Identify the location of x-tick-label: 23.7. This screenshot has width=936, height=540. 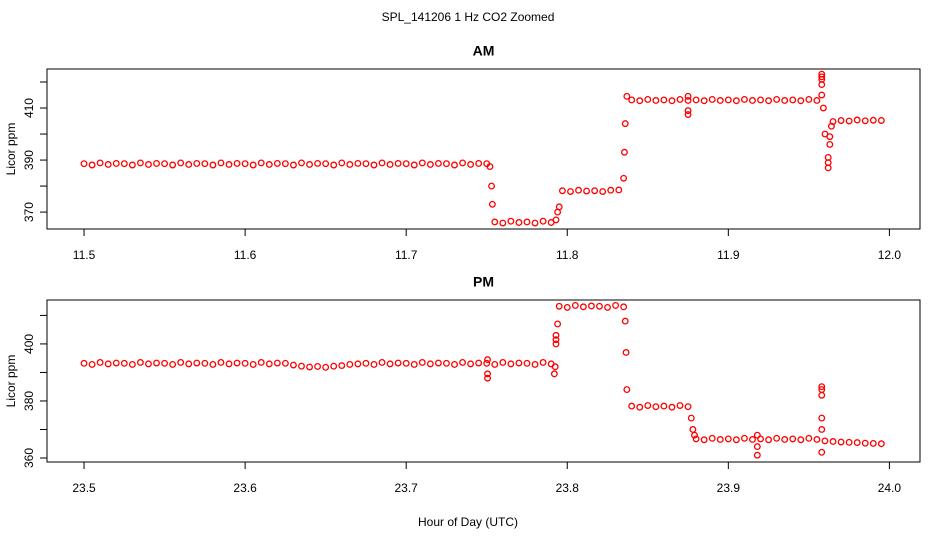
(407, 488).